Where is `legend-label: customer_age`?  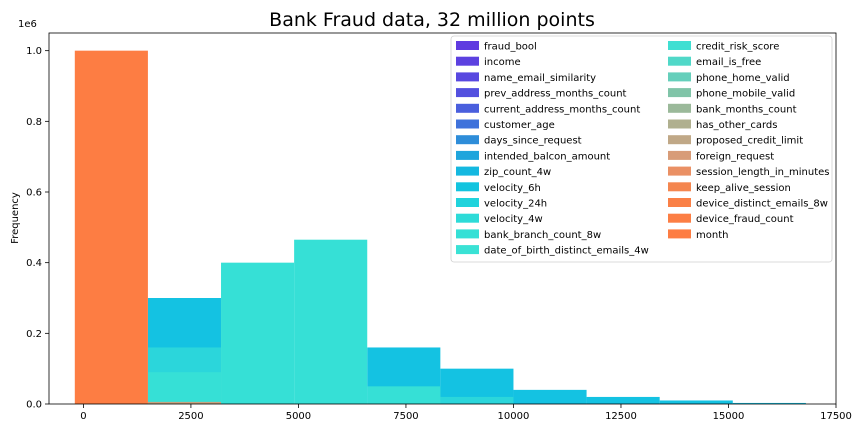 legend-label: customer_age is located at coordinates (519, 125).